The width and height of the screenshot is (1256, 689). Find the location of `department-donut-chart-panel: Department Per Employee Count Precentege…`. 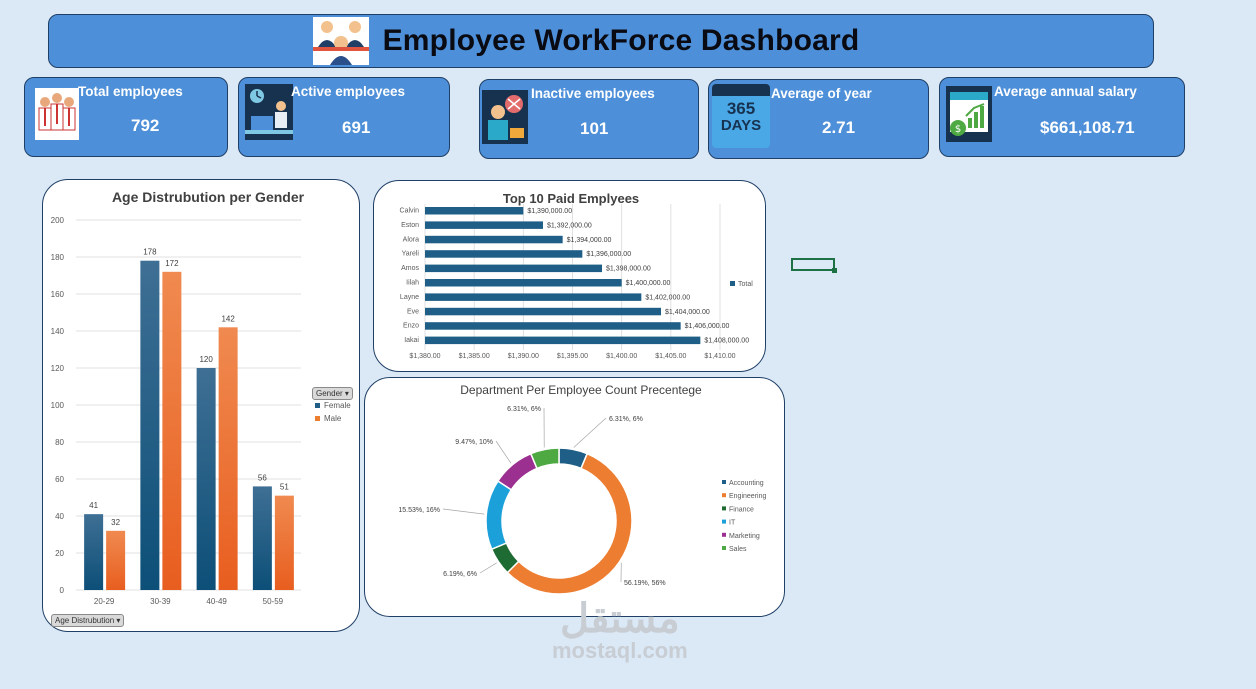

department-donut-chart-panel: Department Per Employee Count Precentege… is located at coordinates (574, 497).